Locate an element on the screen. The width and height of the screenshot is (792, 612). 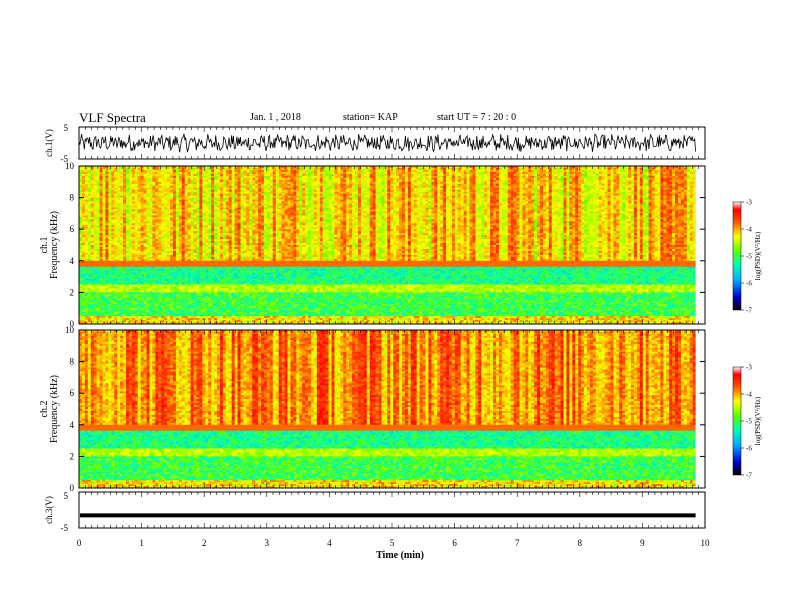
ch1-ytick-neg5: -5 is located at coordinates (65, 159).